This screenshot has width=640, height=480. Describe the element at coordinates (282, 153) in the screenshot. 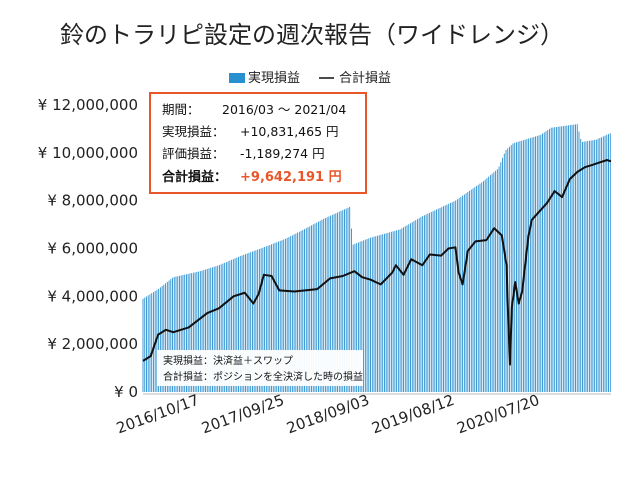

I see `unrealized-value: -1,189,274 円` at that location.